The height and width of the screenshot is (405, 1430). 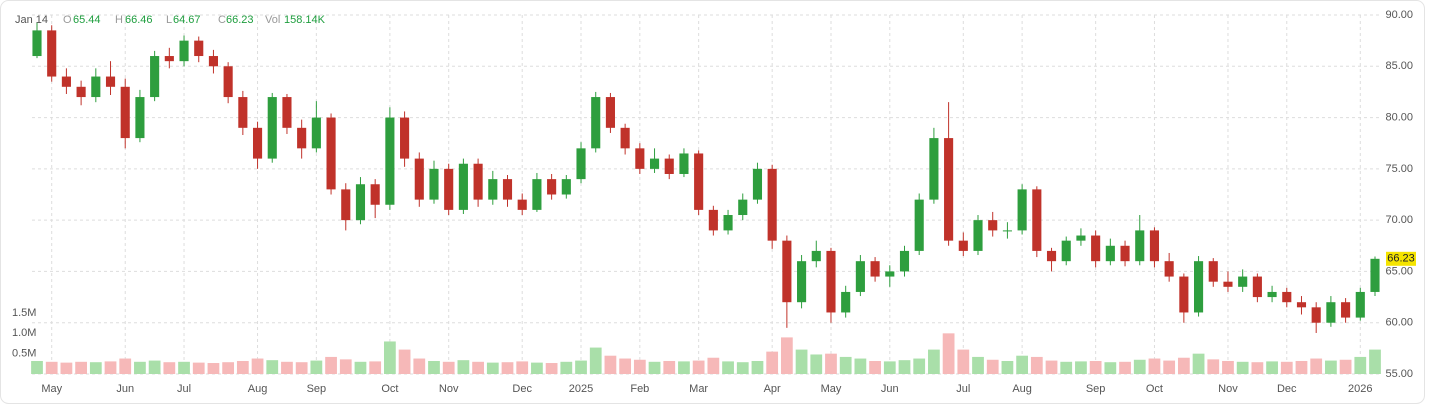 I want to click on y-tick-label: 85.00, so click(x=1399, y=66).